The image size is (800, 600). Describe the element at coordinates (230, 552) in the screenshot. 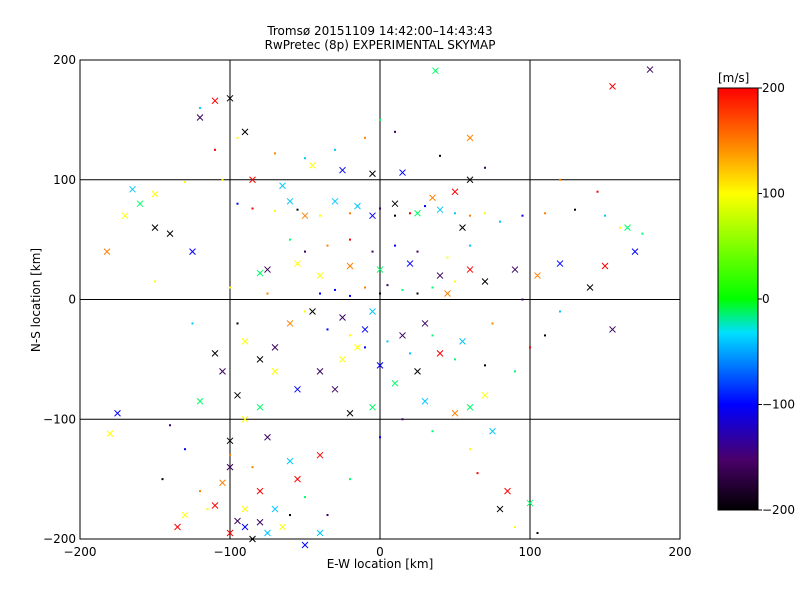

I see `x-tick-label: −100` at that location.